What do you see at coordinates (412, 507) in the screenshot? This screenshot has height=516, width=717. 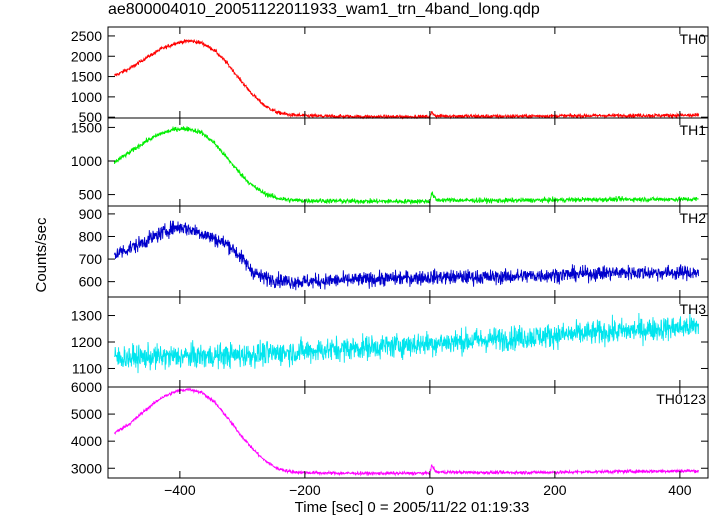 I see `x-axis-label: Time [sec] 0 = 2005/11/22 01:19:33` at bounding box center [412, 507].